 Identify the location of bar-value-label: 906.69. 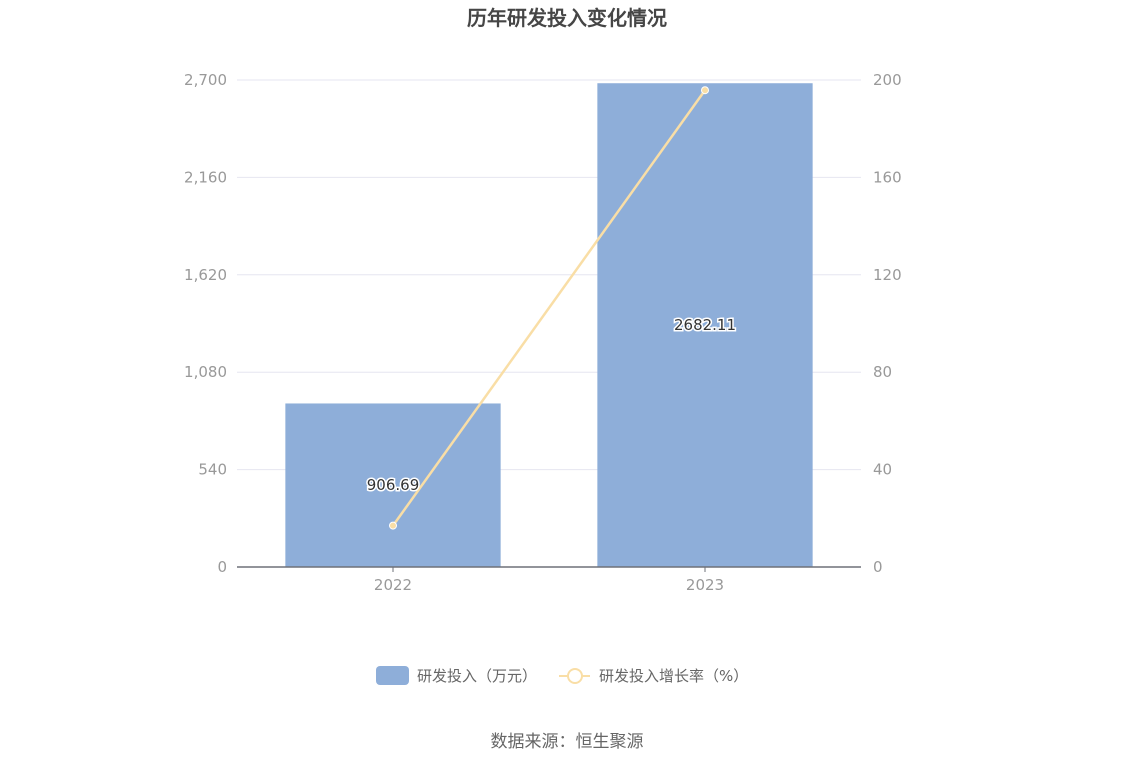
(393, 485).